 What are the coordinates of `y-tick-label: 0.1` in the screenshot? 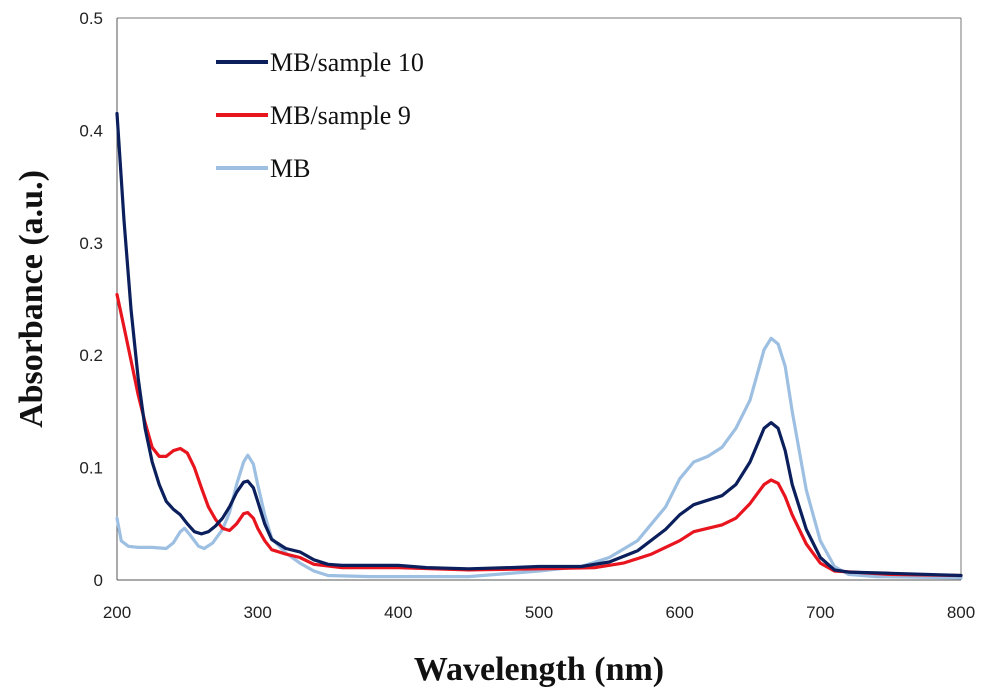 It's located at (91, 468).